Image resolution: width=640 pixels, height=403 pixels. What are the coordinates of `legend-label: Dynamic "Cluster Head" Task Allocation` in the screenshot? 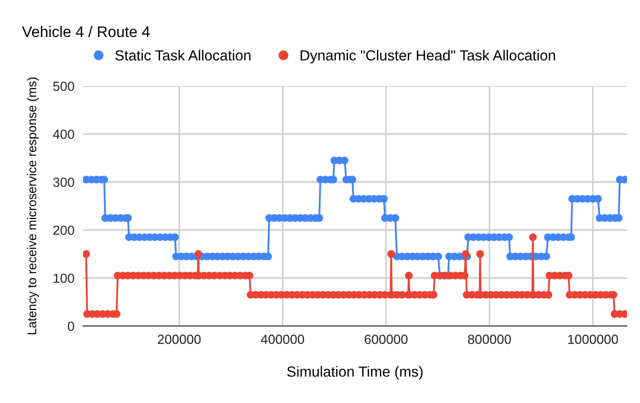 It's located at (428, 57).